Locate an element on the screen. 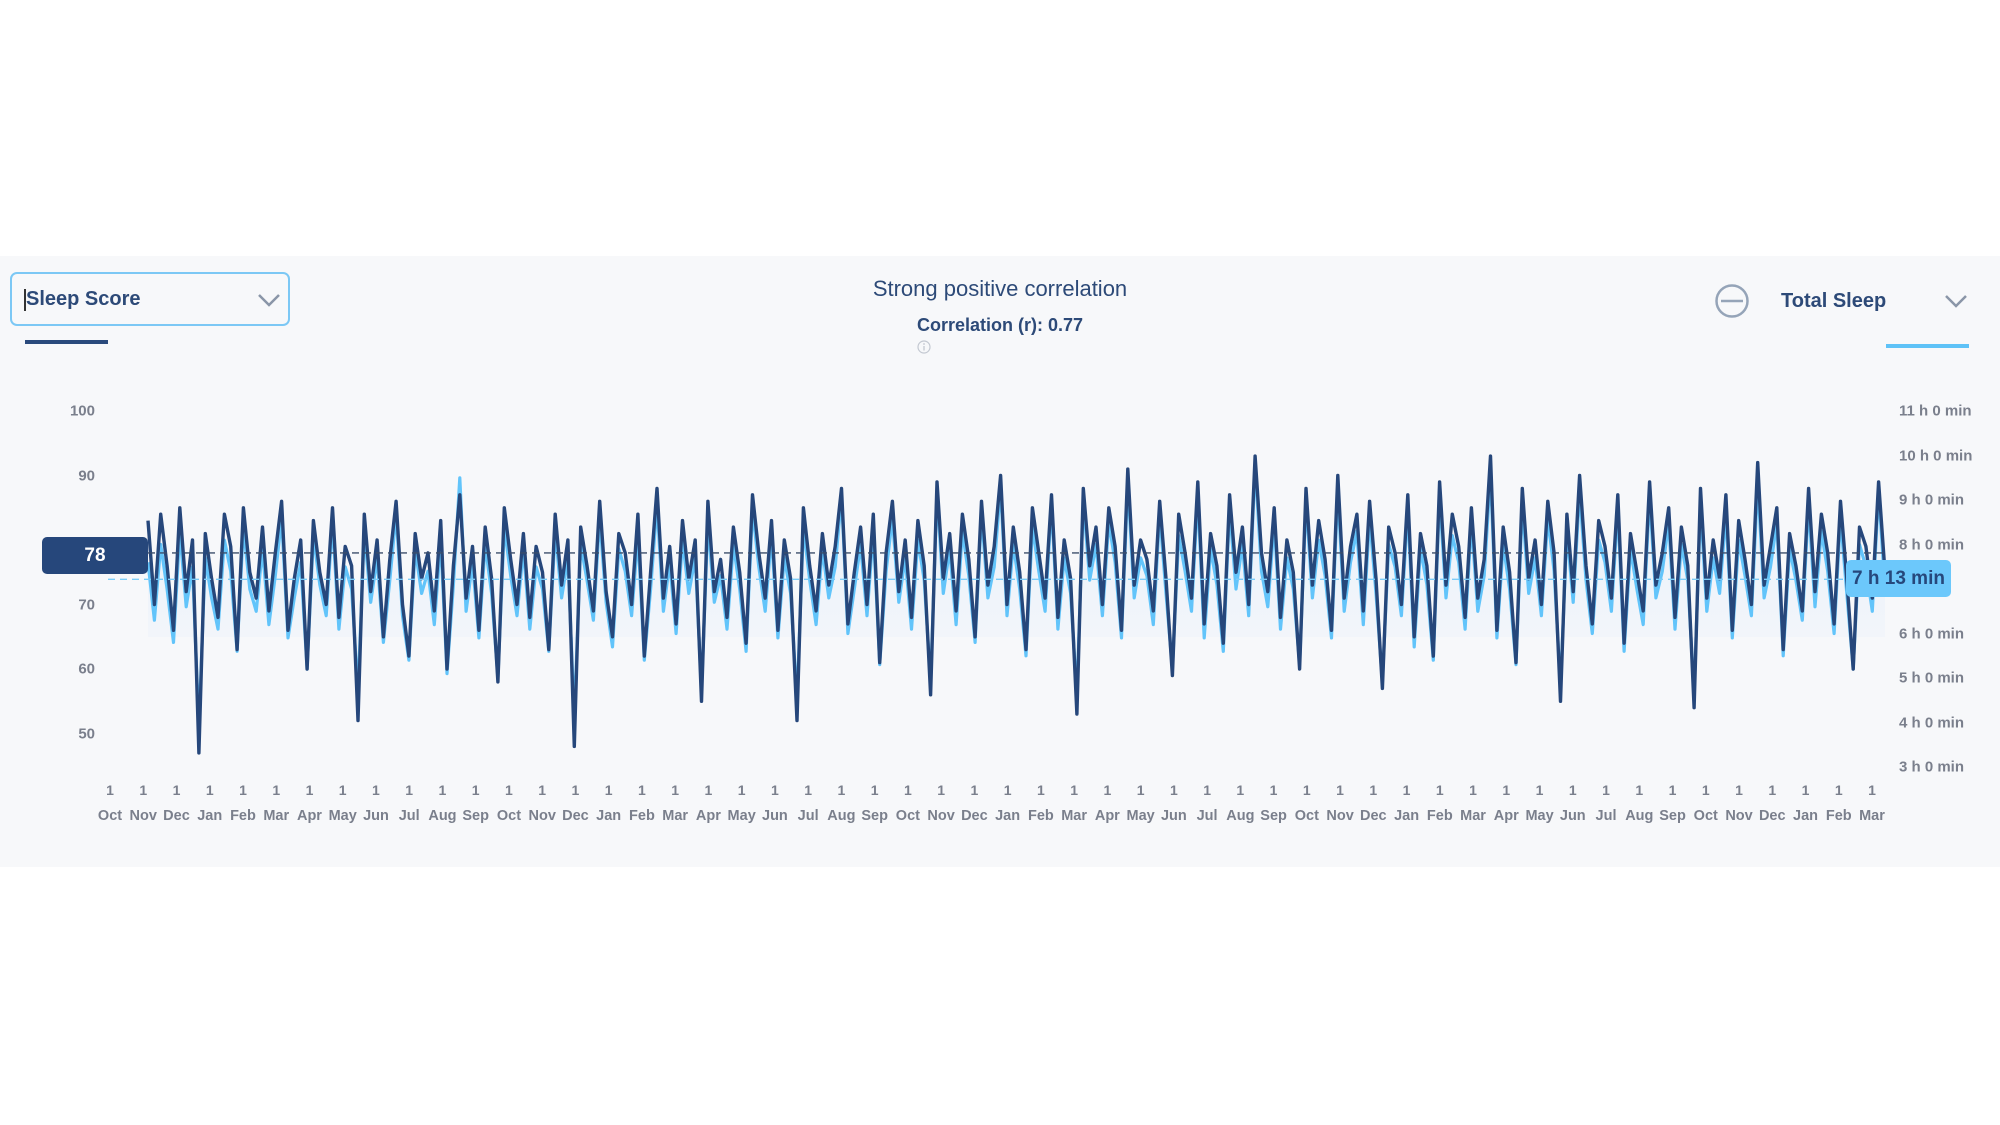 The width and height of the screenshot is (2000, 1125). y-tick-right: 5 h 0 min is located at coordinates (1932, 678).